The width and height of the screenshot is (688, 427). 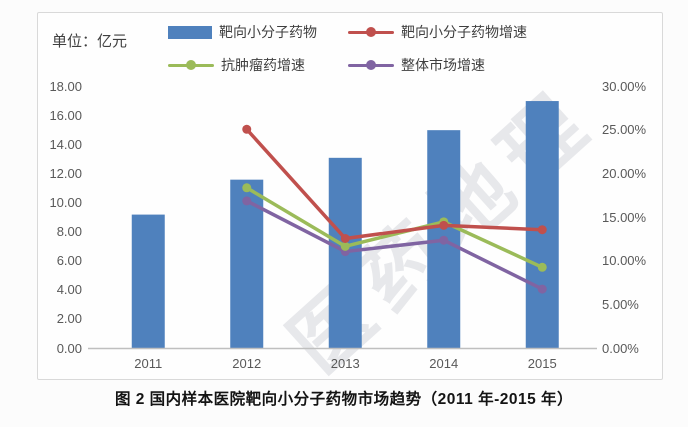 I want to click on left-tick-label: 16.00, so click(x=65, y=115).